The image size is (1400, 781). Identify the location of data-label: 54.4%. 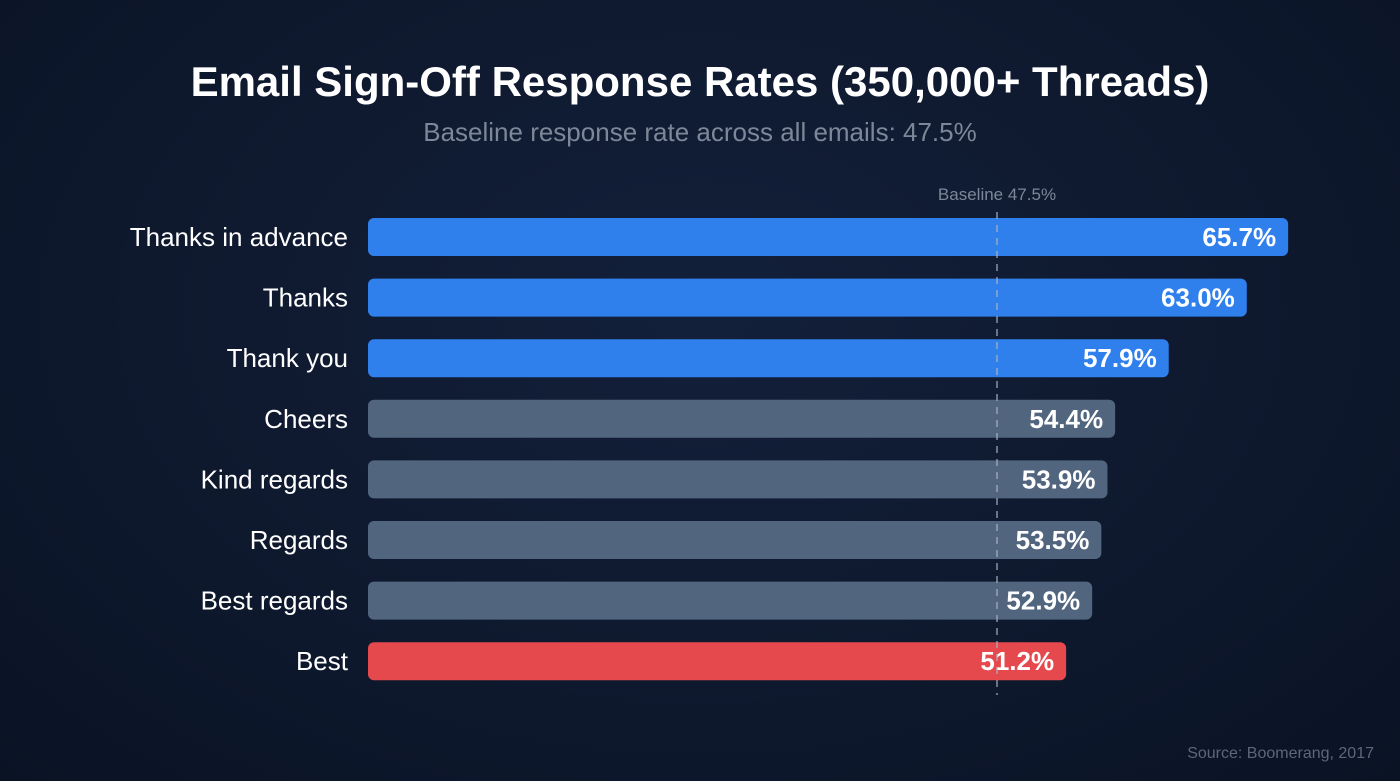
(1066, 419).